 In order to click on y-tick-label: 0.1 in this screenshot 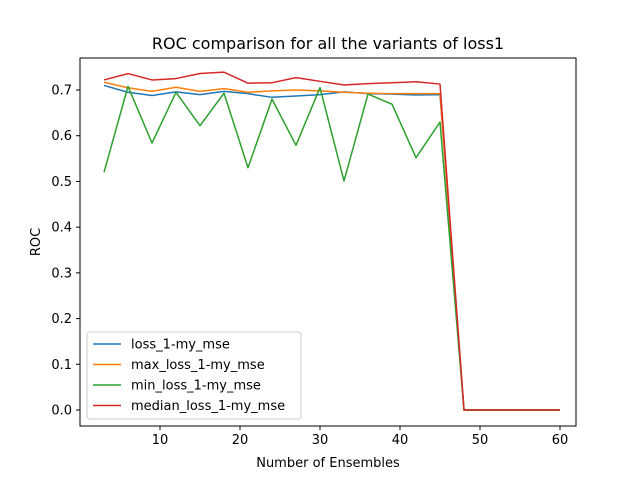, I will do `click(61, 365)`.